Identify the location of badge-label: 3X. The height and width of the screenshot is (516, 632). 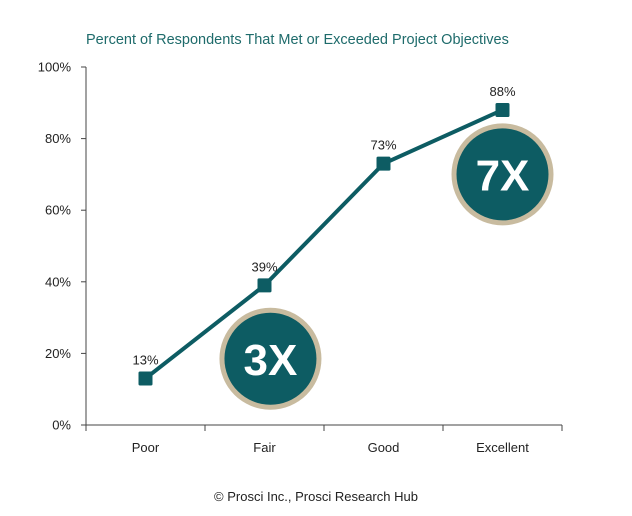
(271, 360).